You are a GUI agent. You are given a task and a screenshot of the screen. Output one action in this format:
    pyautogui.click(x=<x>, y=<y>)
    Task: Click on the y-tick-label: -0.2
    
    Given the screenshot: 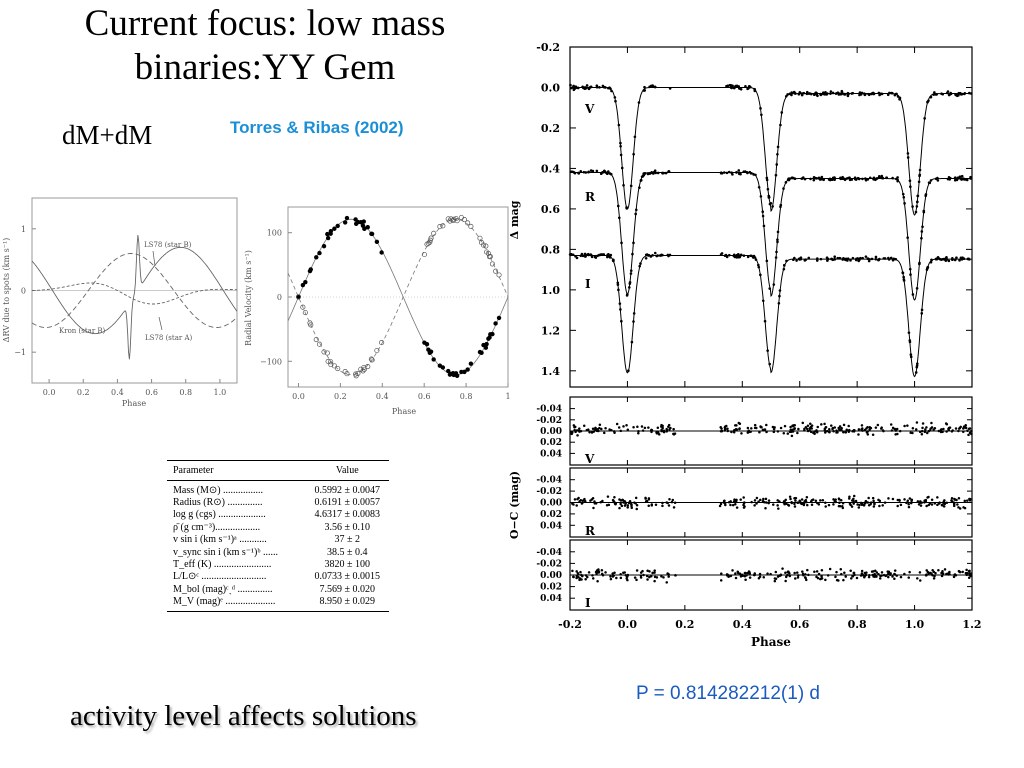 What is the action you would take?
    pyautogui.click(x=548, y=47)
    